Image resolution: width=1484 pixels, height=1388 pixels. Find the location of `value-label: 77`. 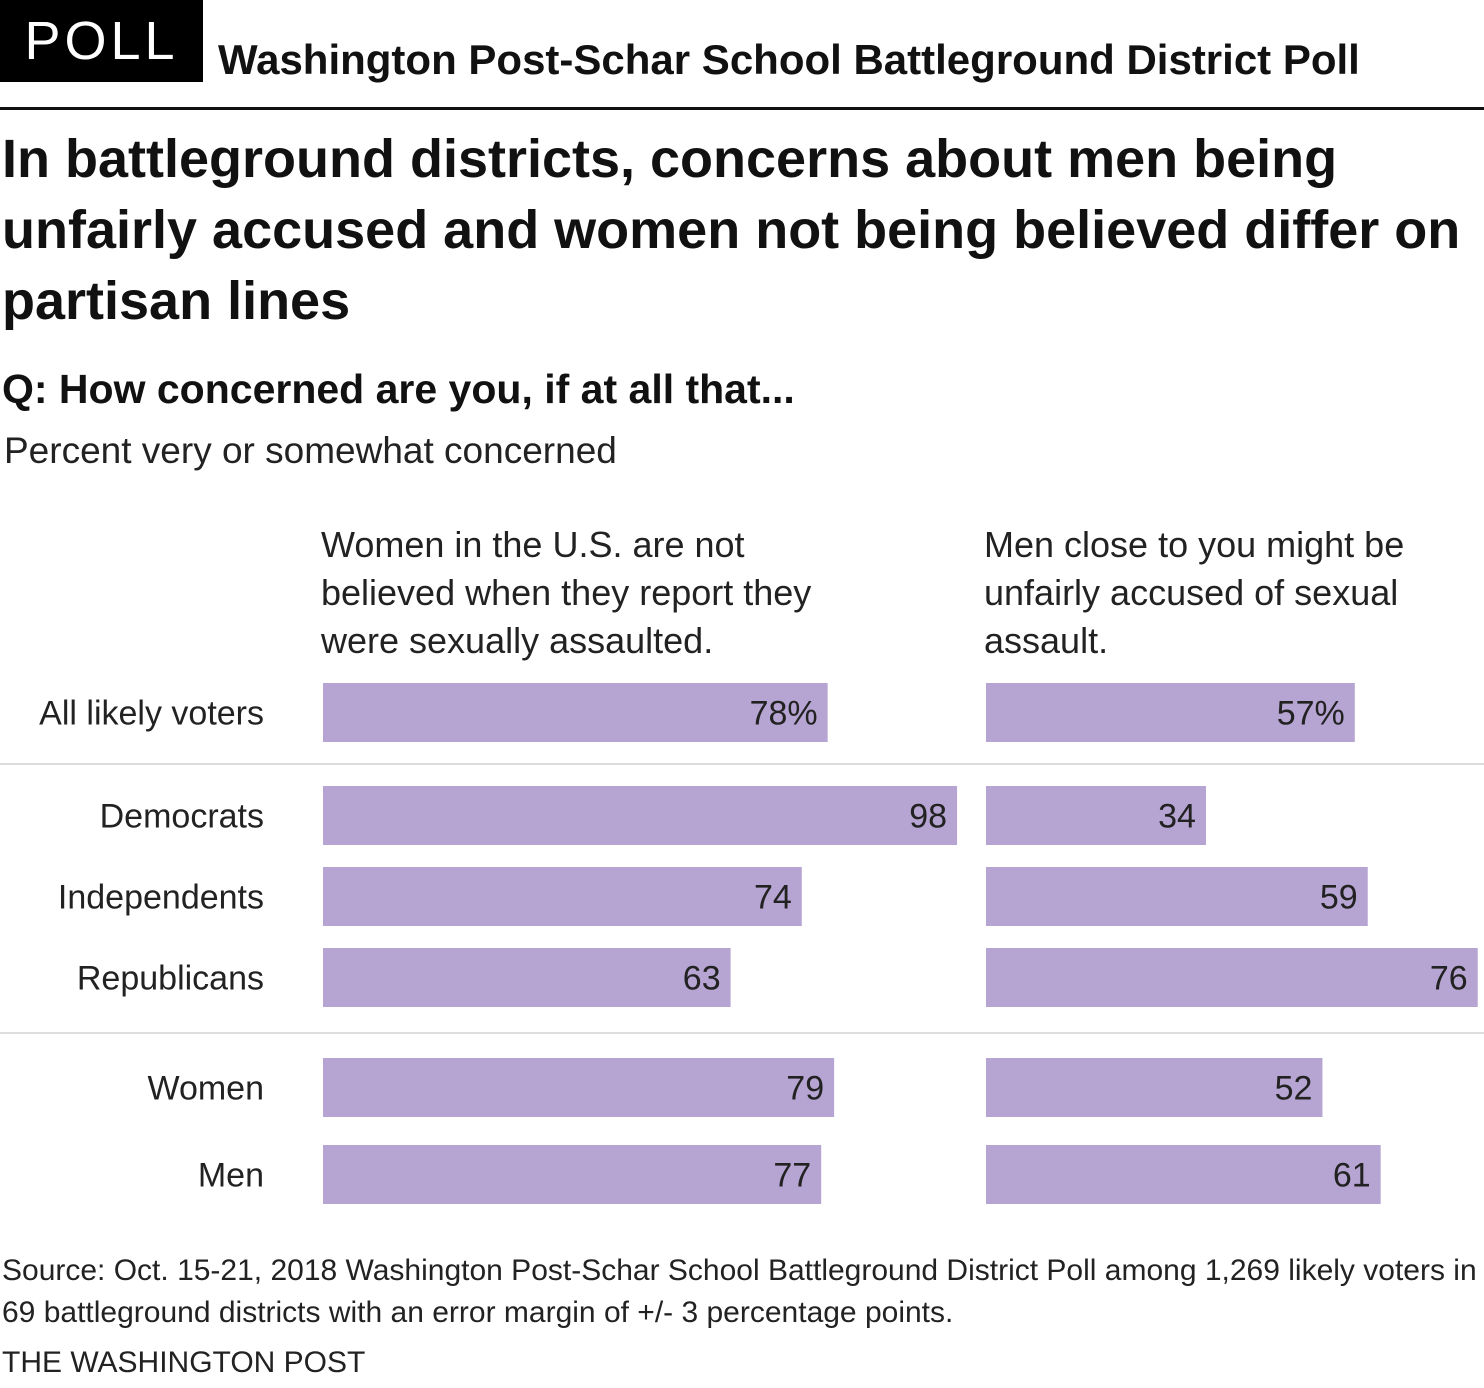

value-label: 77 is located at coordinates (792, 1176).